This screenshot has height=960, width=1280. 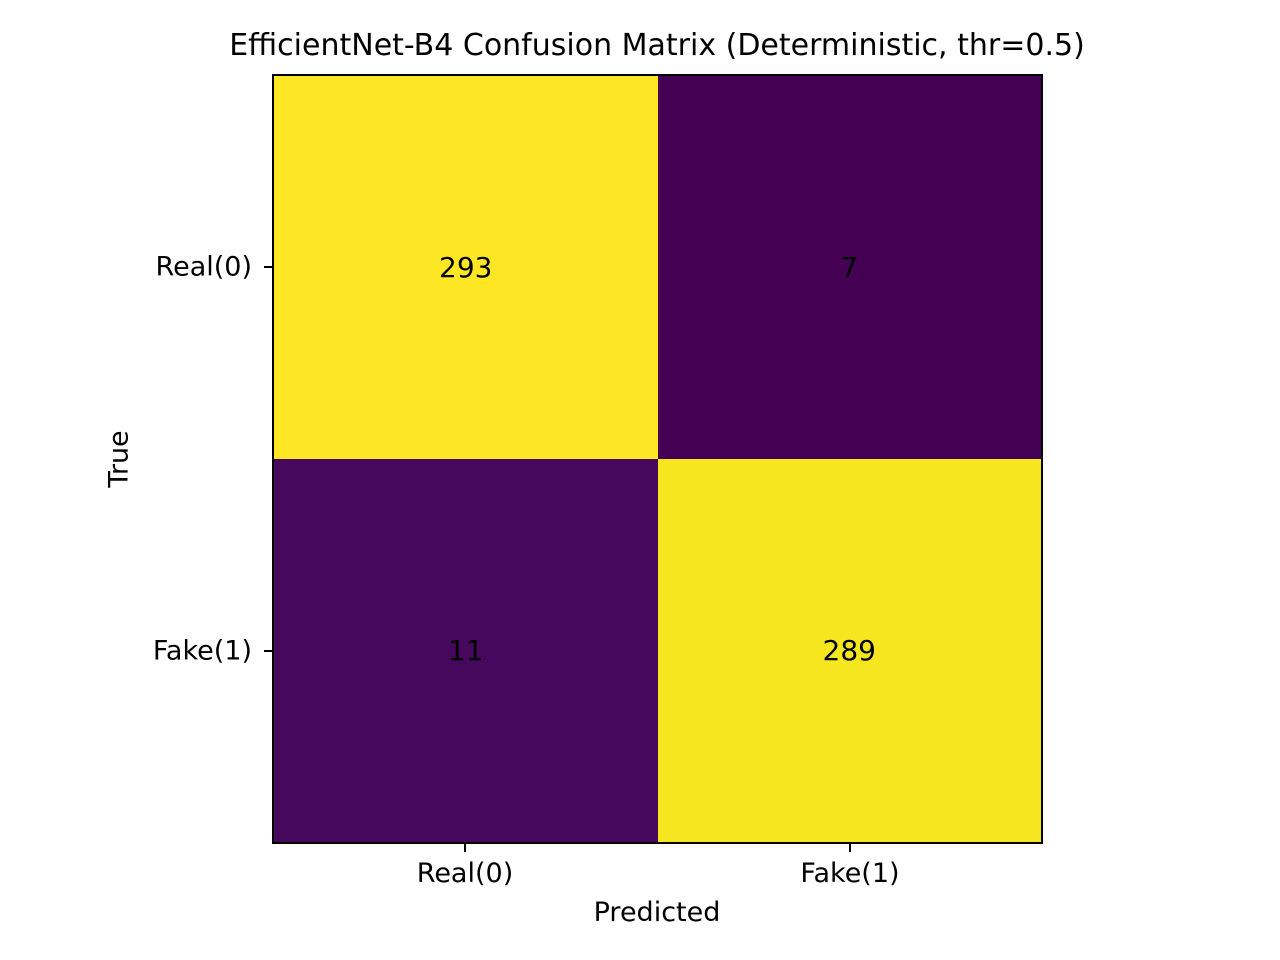 What do you see at coordinates (268, 267) in the screenshot?
I see `y-tick-mark-real` at bounding box center [268, 267].